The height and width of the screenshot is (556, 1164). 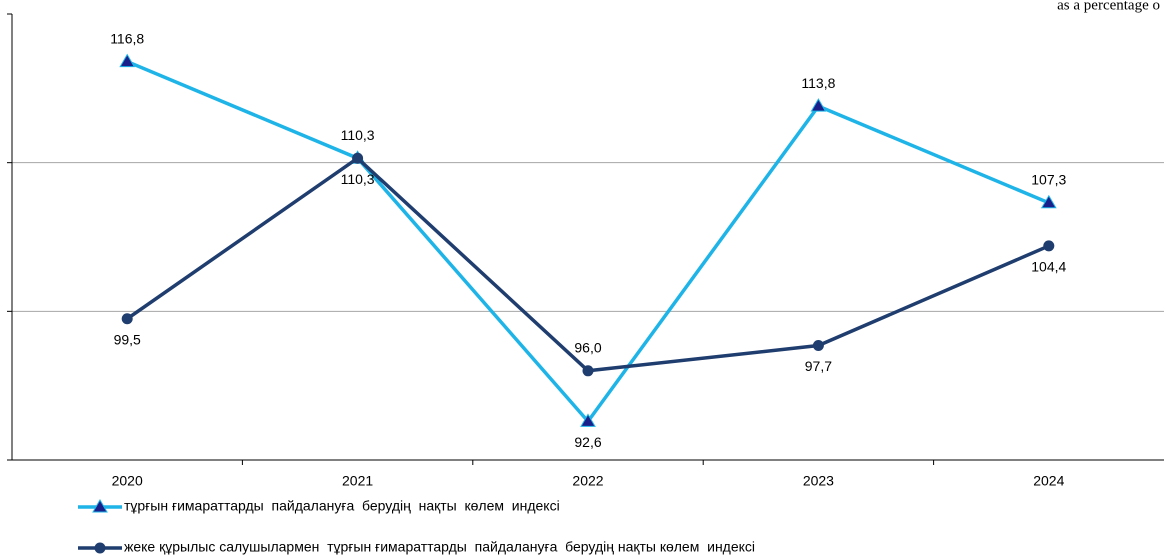 What do you see at coordinates (127, 38) in the screenshot?
I see `data-label: 116,8` at bounding box center [127, 38].